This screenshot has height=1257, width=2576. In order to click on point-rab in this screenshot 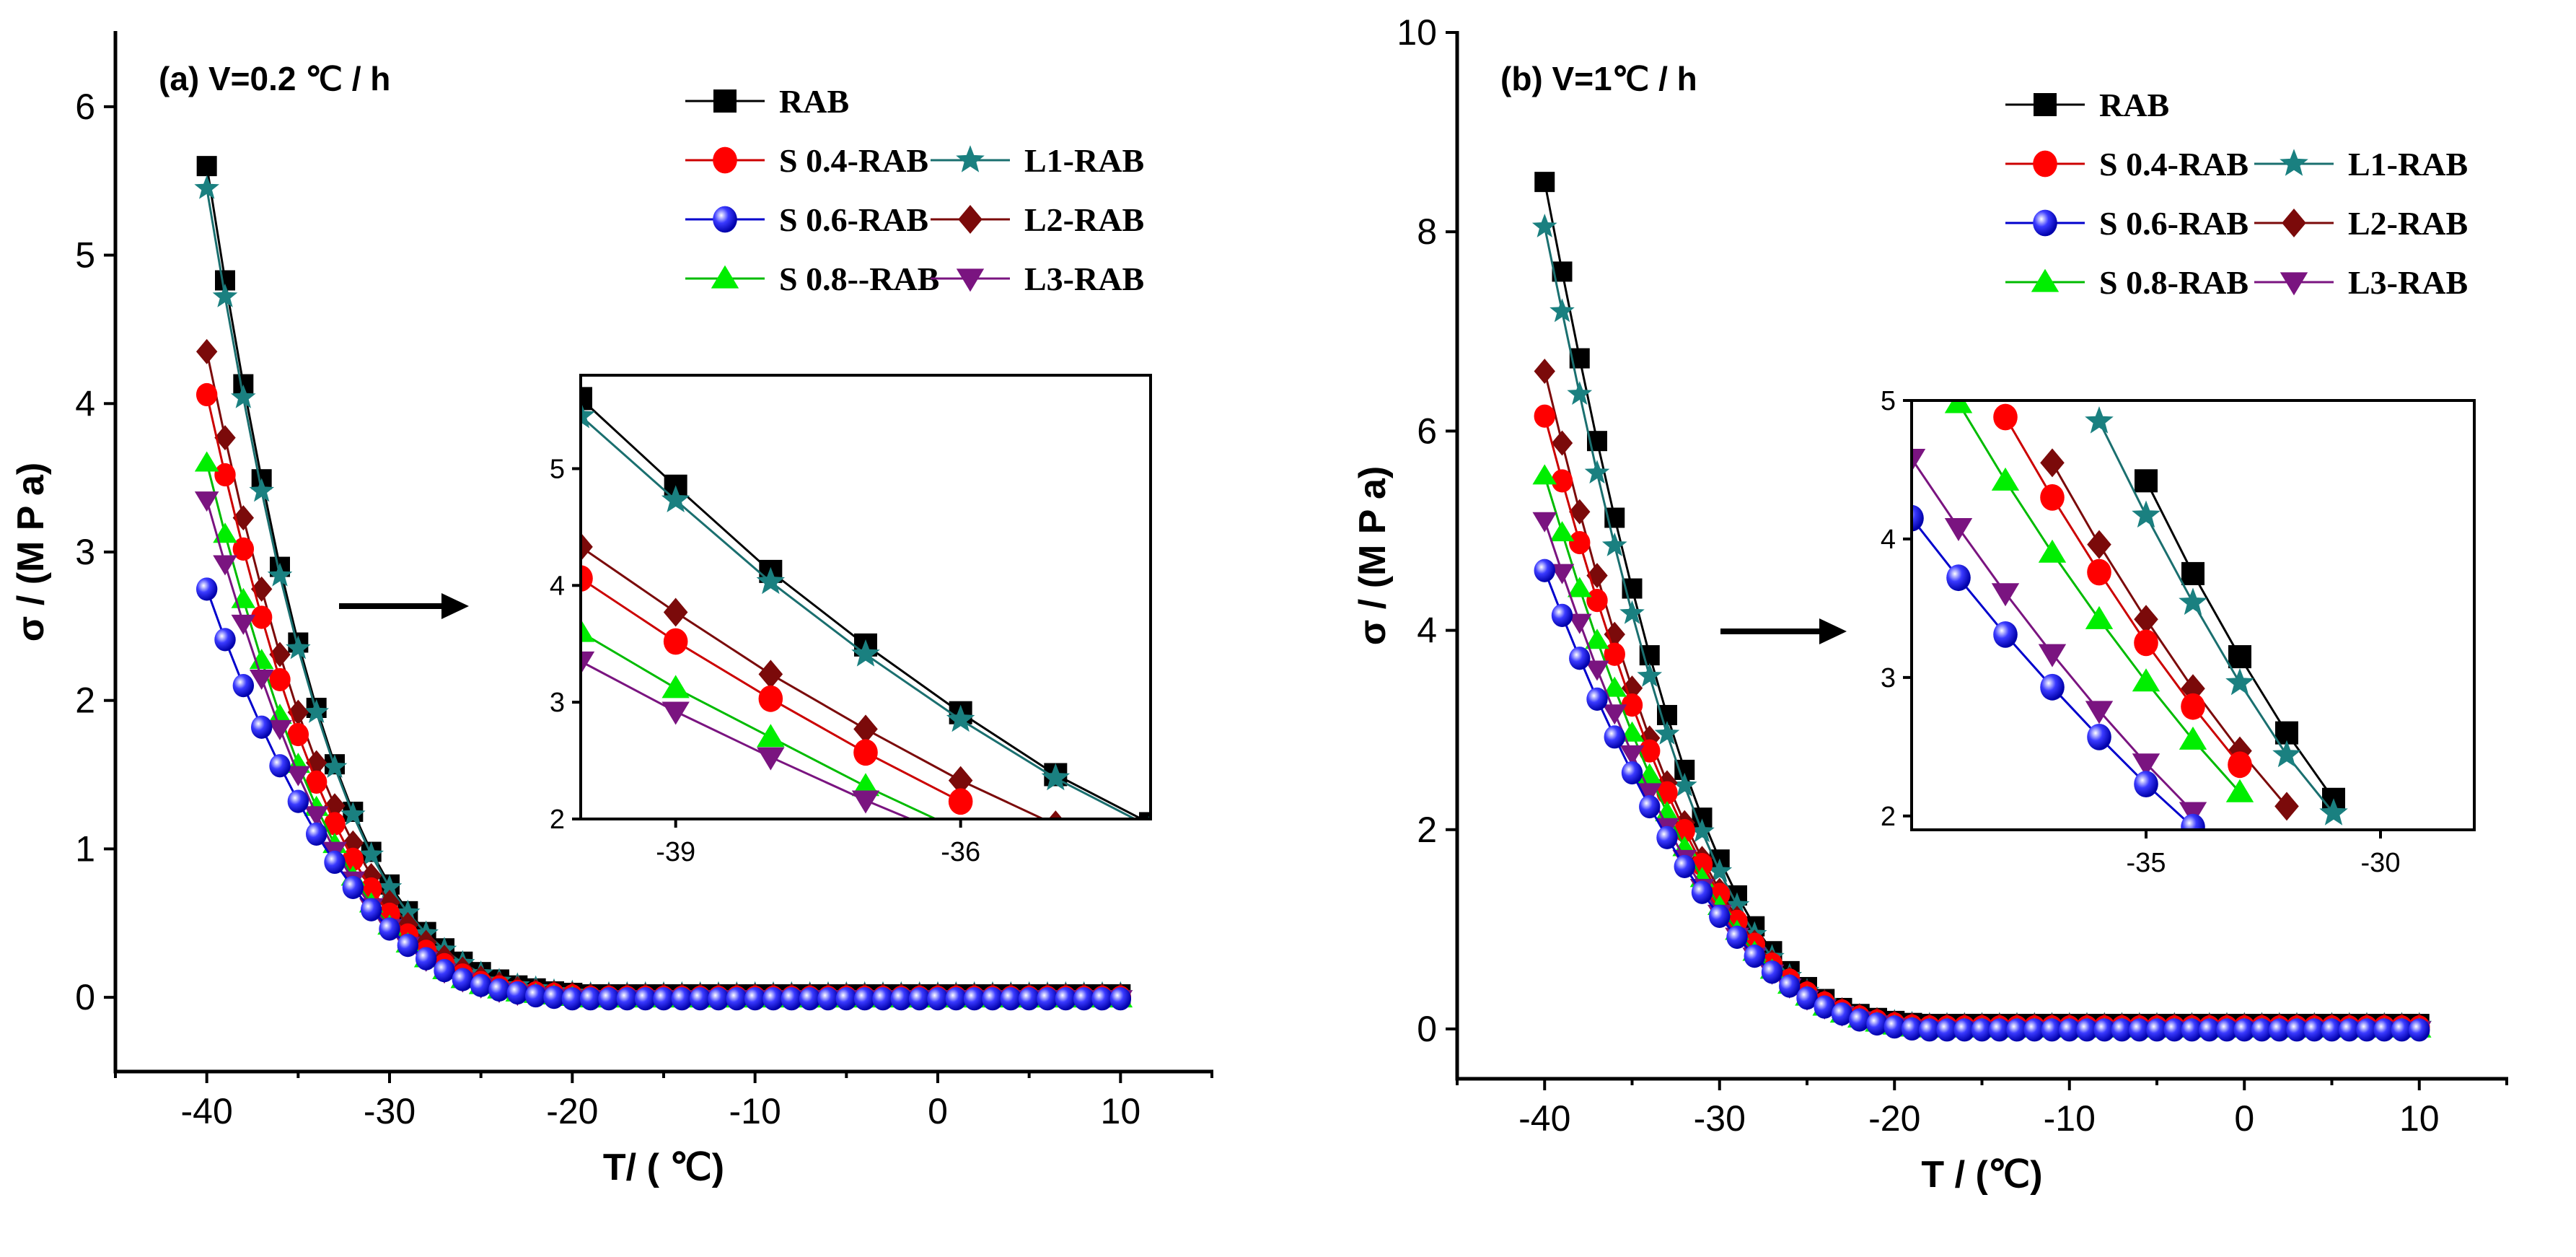, I will do `click(206, 166)`.